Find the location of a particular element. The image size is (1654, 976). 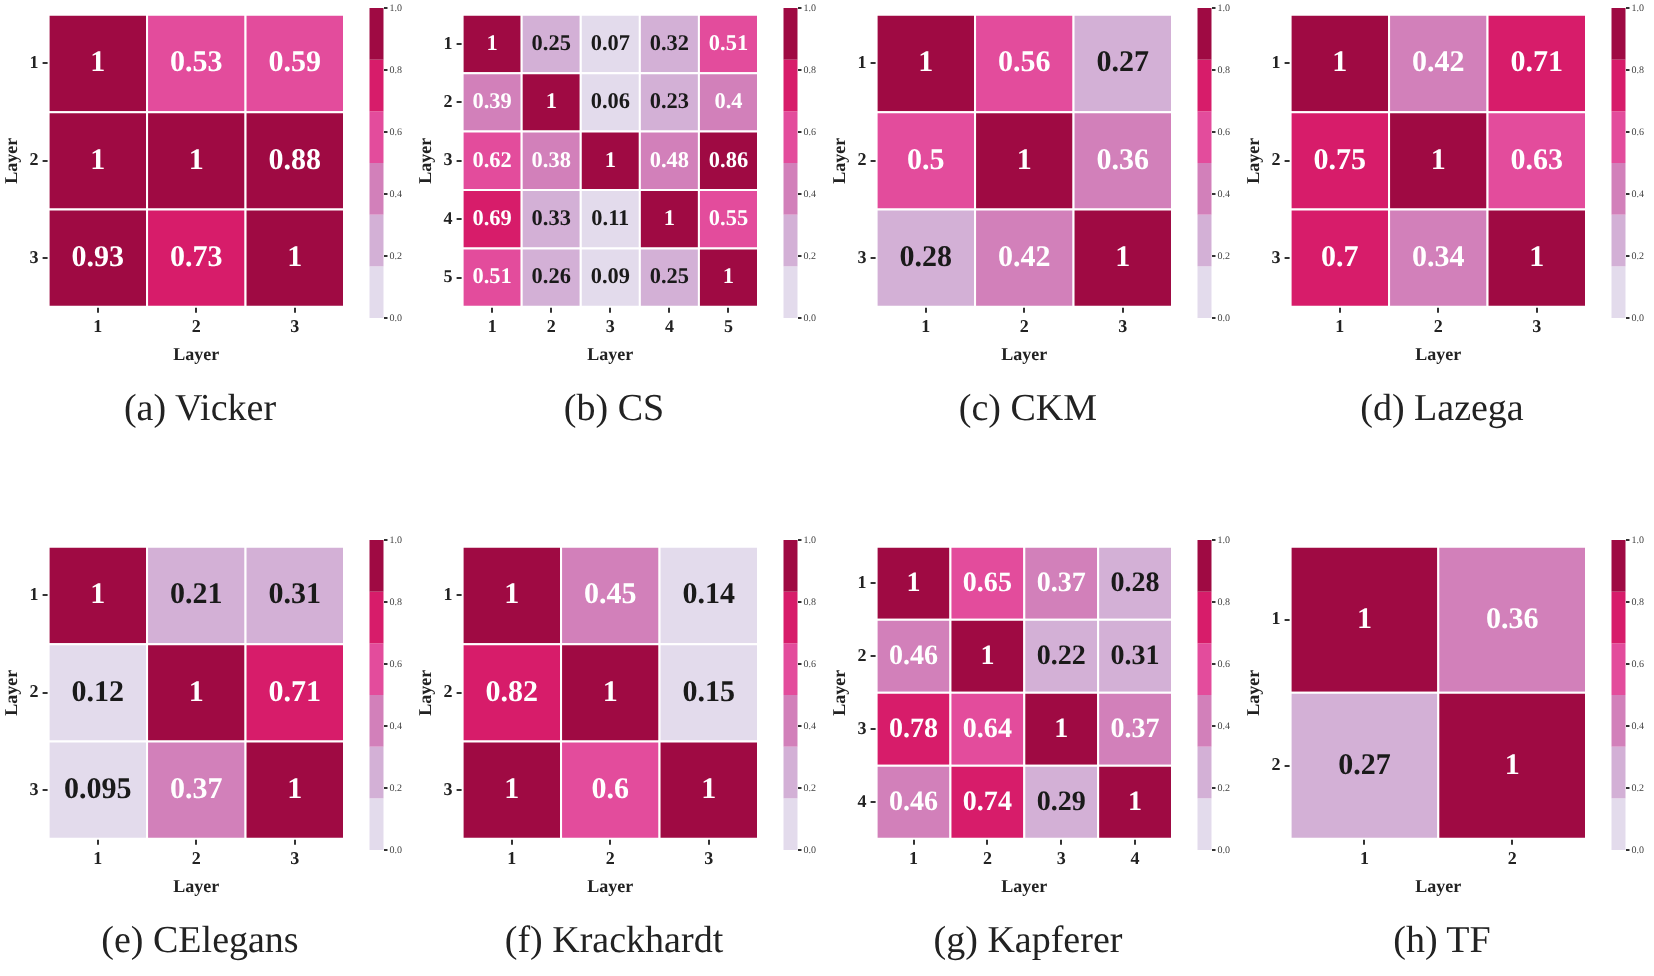

data-label: 0.59 is located at coordinates (295, 63).